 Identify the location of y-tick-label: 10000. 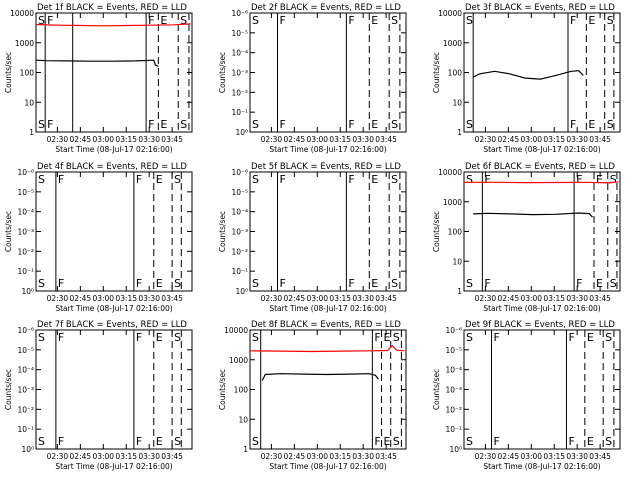
(22, 13).